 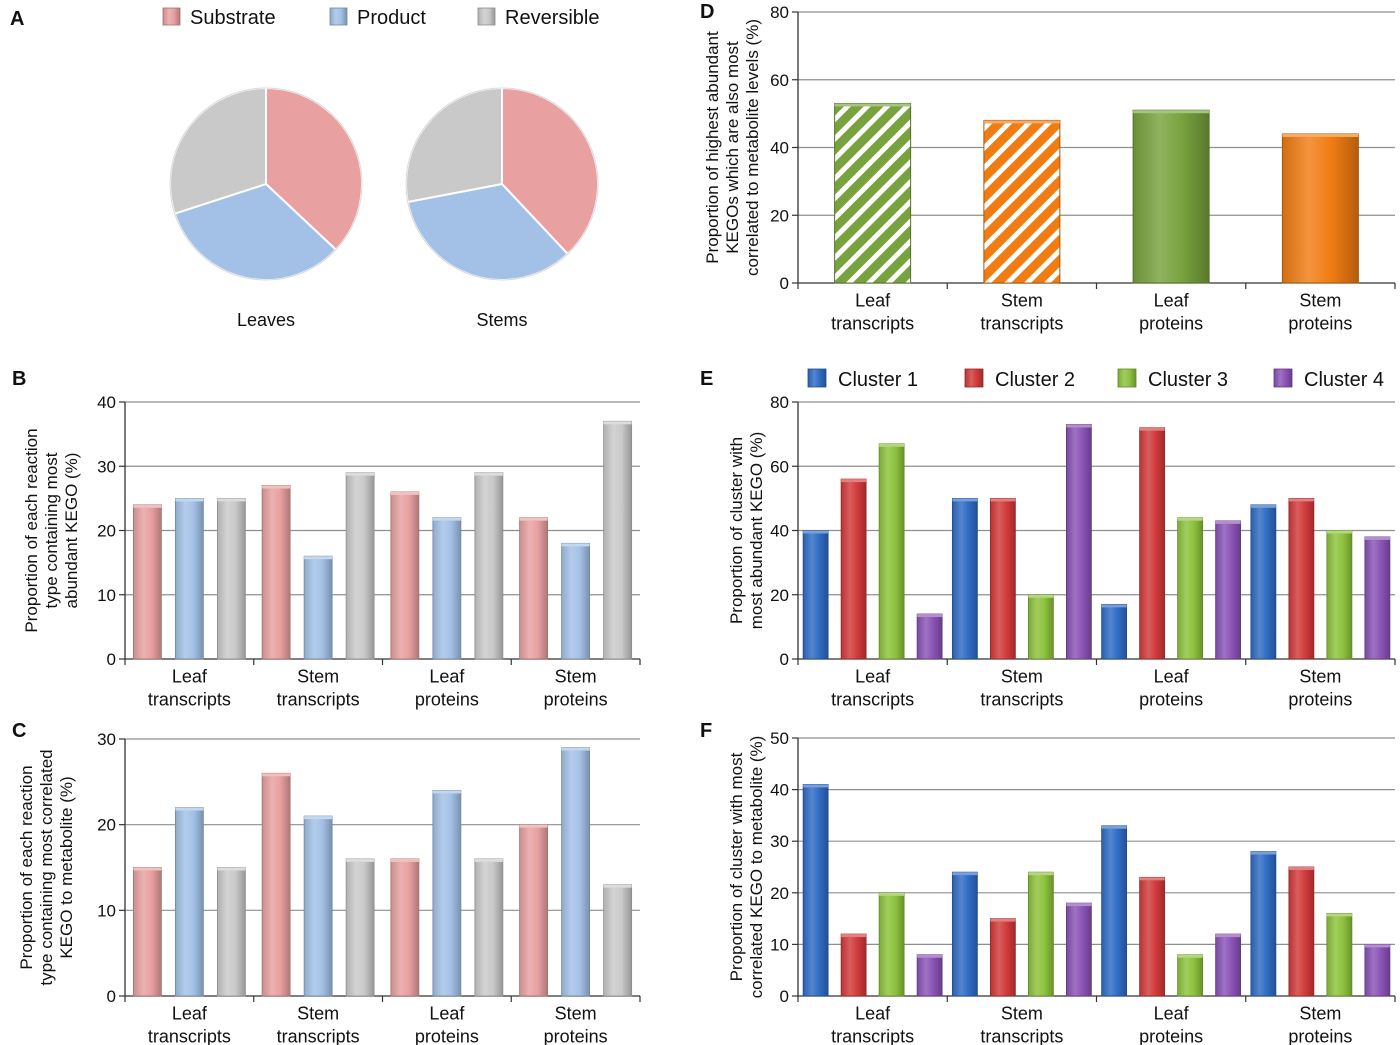 I want to click on legend-label: Substrate, so click(x=233, y=18).